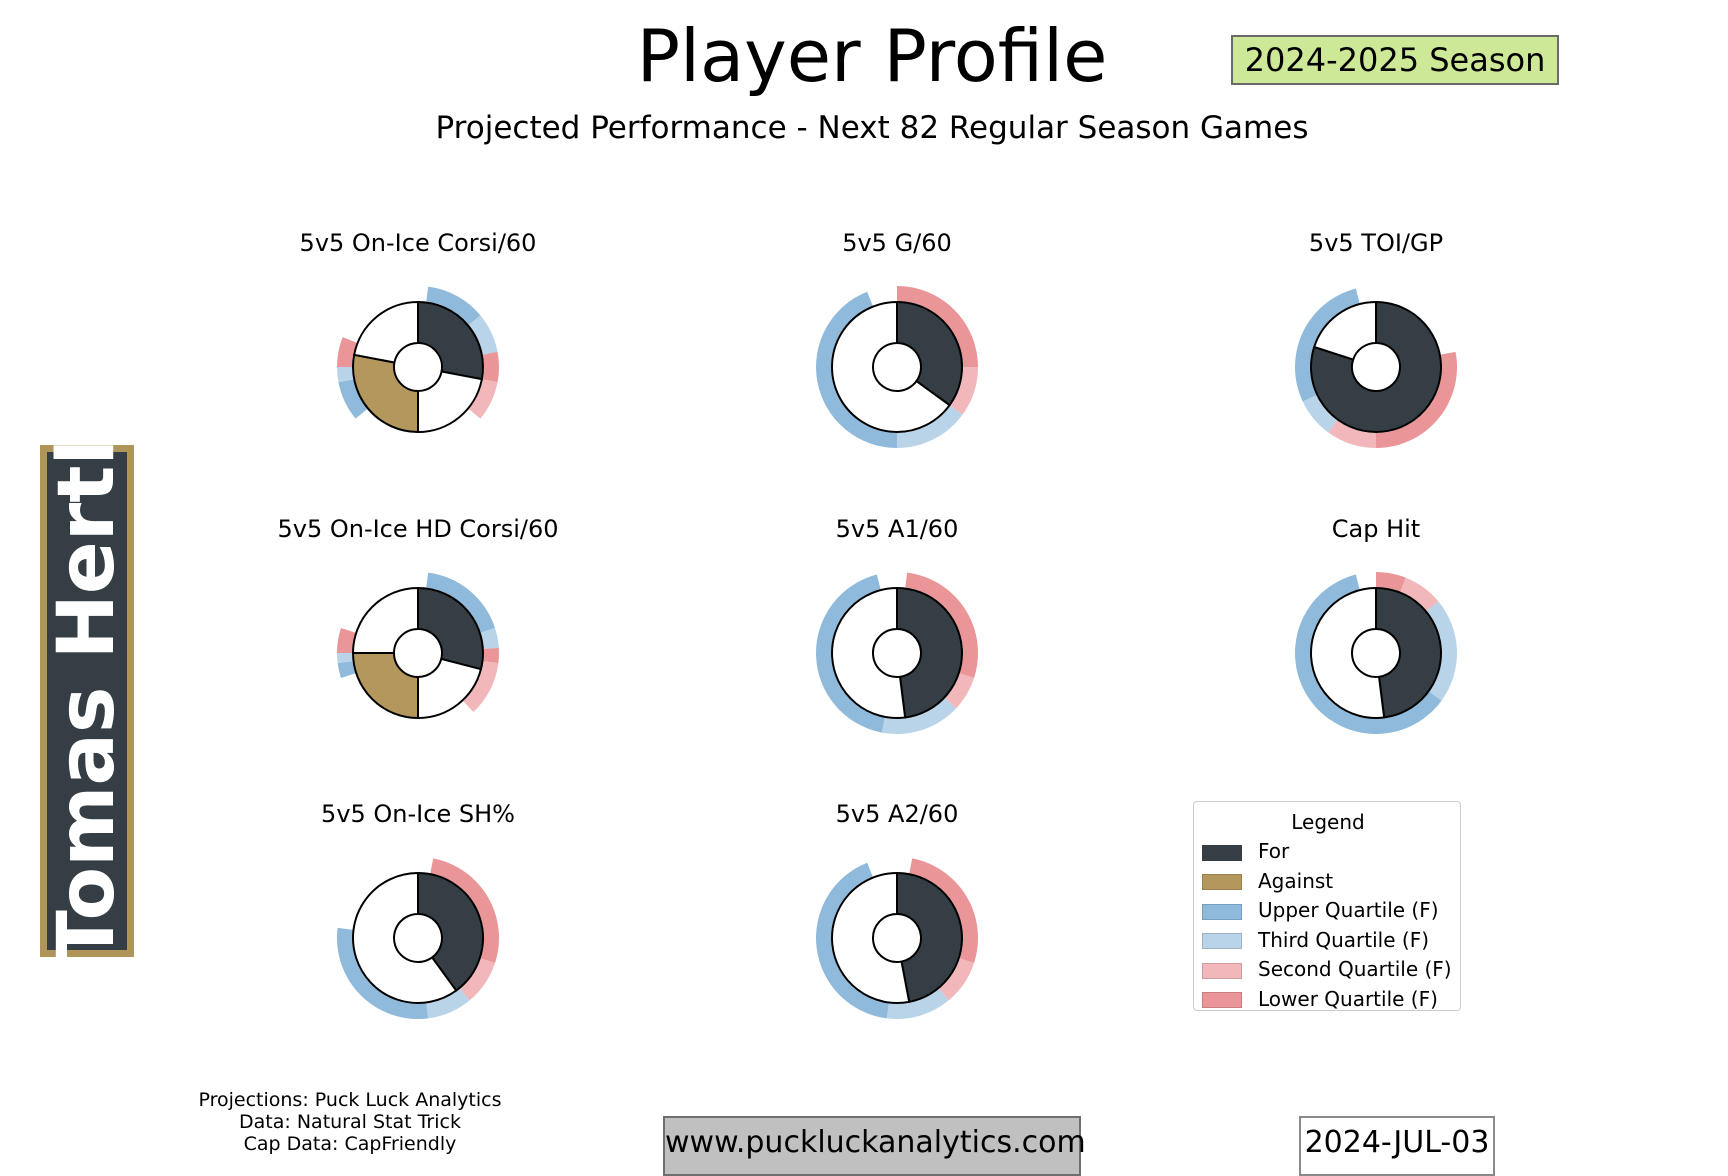  I want to click on legend-label: Second Quartile (F), so click(1355, 969).